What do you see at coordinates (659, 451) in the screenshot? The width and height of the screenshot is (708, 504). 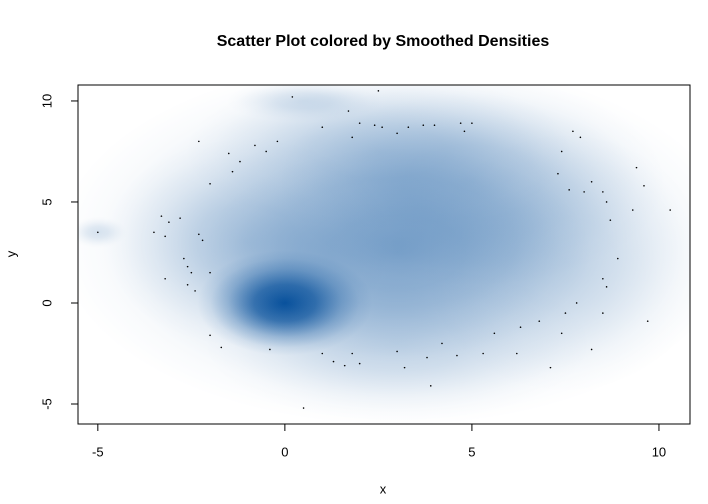 I see `x-tick-label: 10` at bounding box center [659, 451].